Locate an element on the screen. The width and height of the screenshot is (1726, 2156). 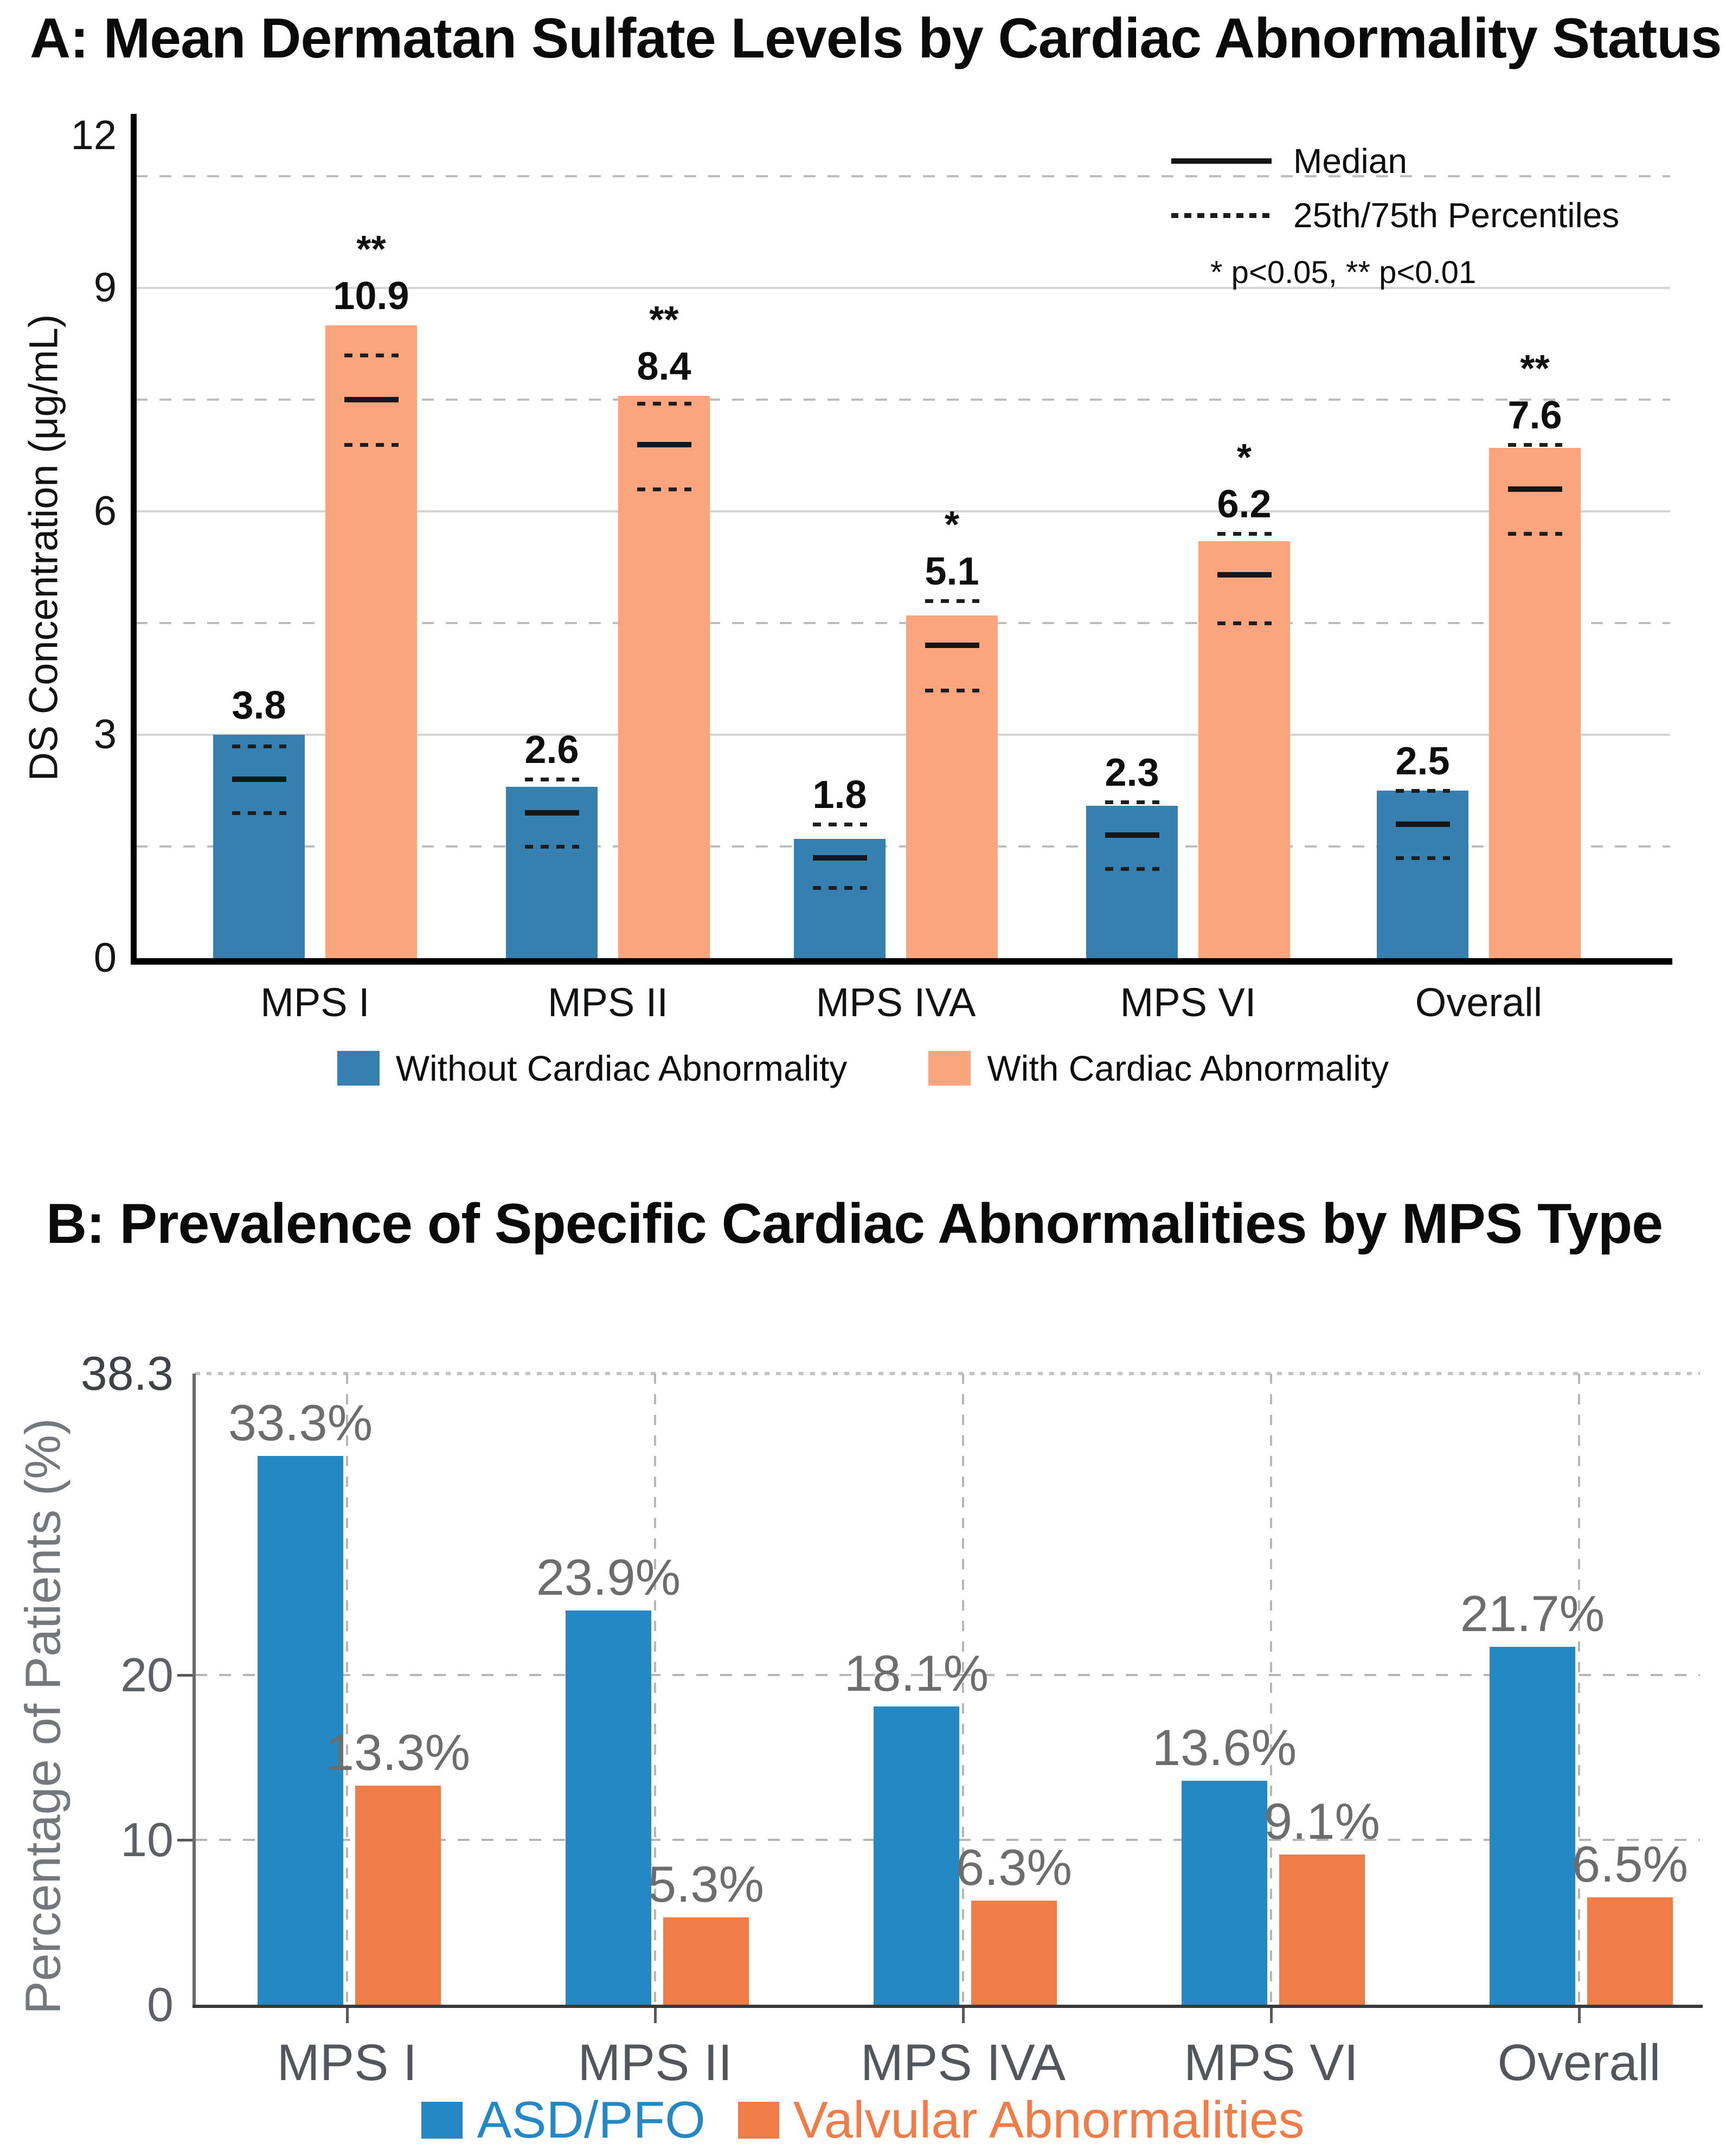
bar-value-label: 2.3 is located at coordinates (1132, 772).